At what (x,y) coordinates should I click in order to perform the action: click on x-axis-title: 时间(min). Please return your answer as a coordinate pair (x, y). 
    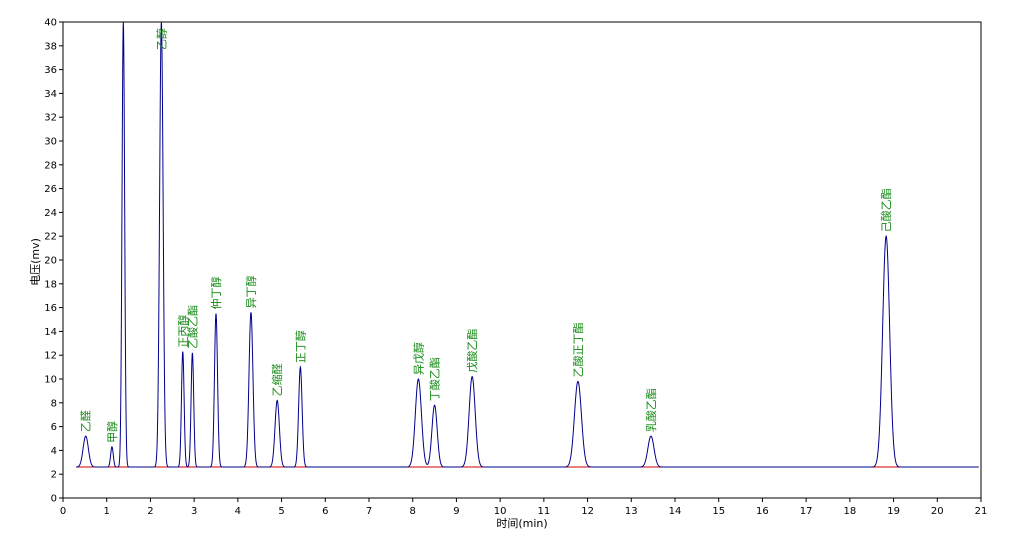
    Looking at the image, I should click on (521, 523).